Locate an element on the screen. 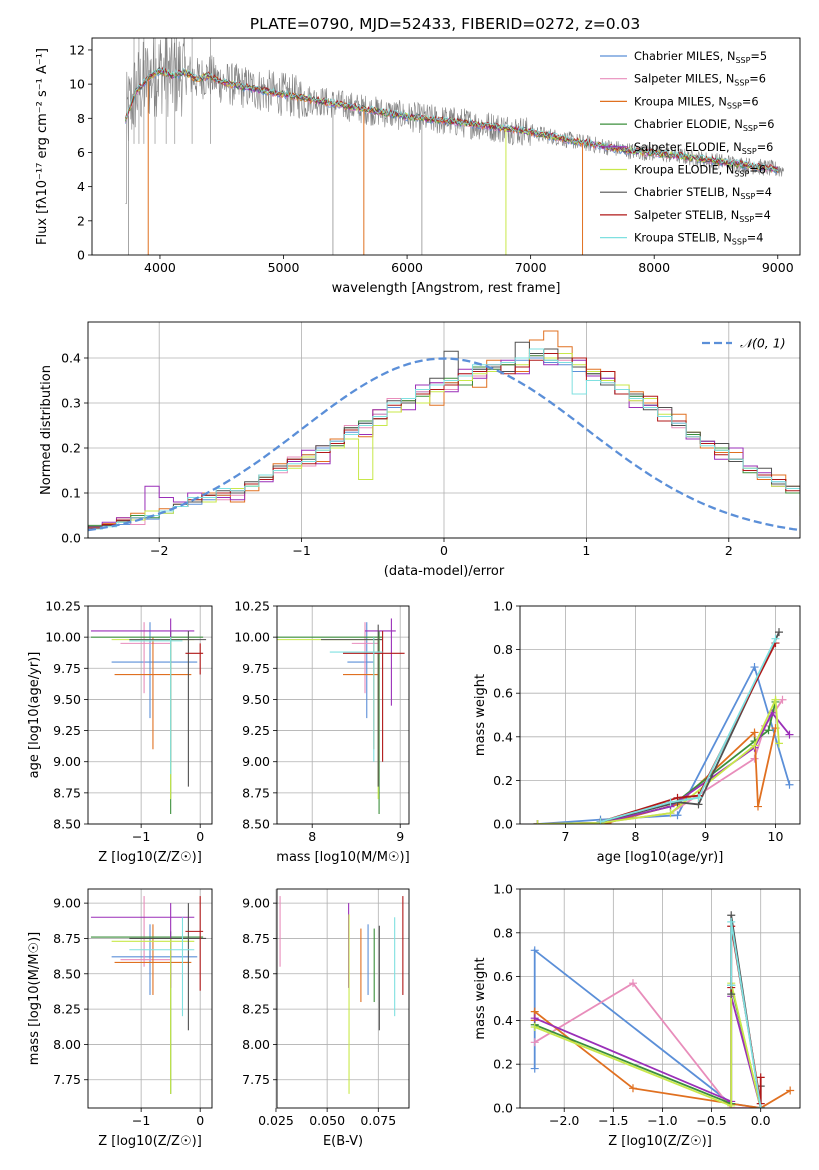 This screenshot has height=1170, width=819. x-tick-label: 5000 is located at coordinates (284, 267).